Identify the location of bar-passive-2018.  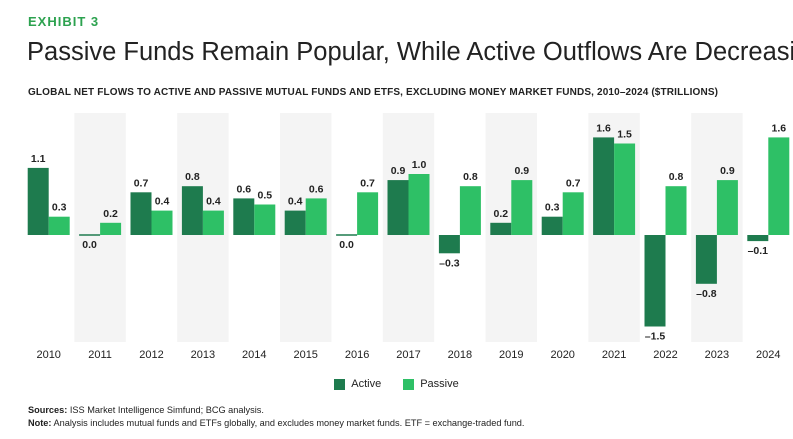
(470, 210).